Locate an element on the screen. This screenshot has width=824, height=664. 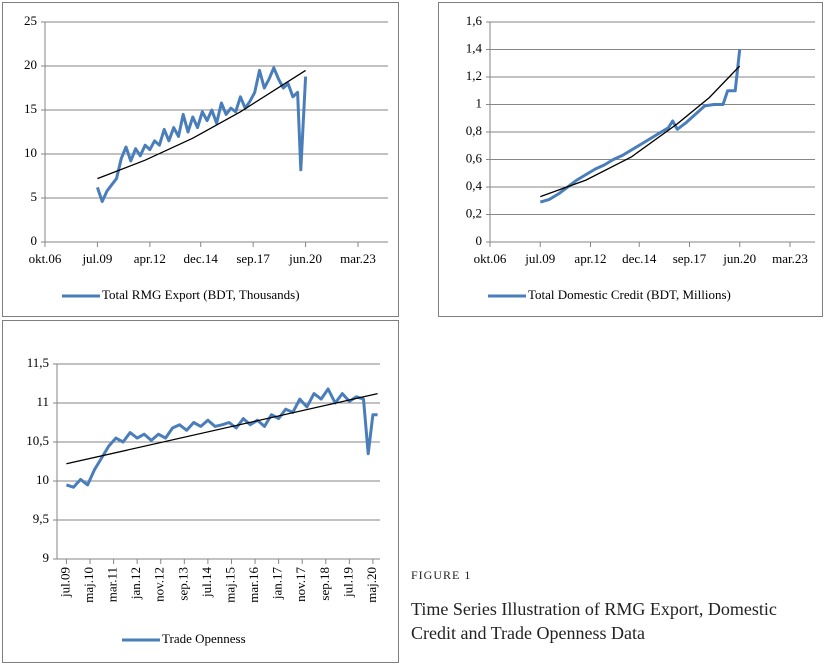
y-tick-label: 1,2 is located at coordinates (474, 75).